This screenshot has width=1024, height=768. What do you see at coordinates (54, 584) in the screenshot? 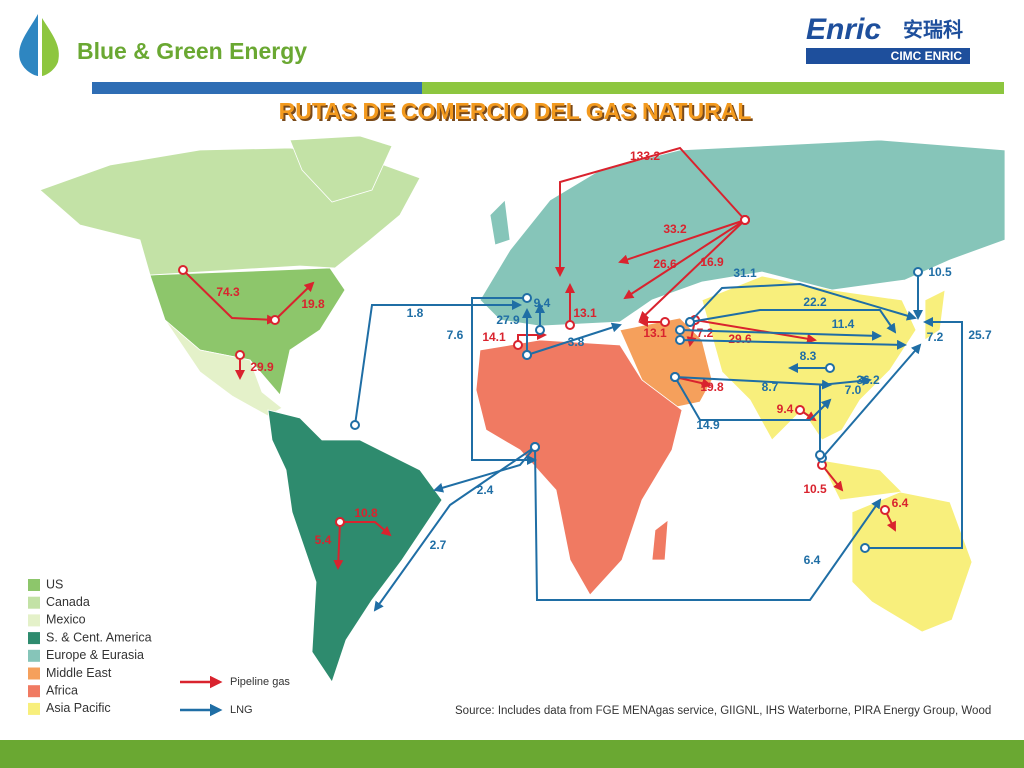
I see `legend-label: US` at bounding box center [54, 584].